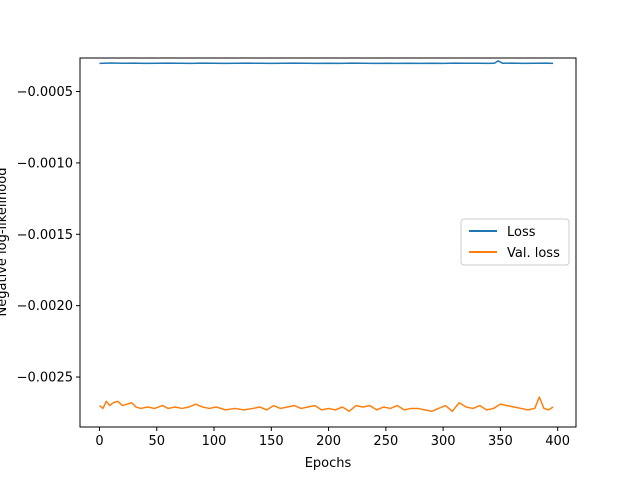 This screenshot has height=480, width=640. I want to click on y-axis-label: Negative log-likelihood, so click(5, 242).